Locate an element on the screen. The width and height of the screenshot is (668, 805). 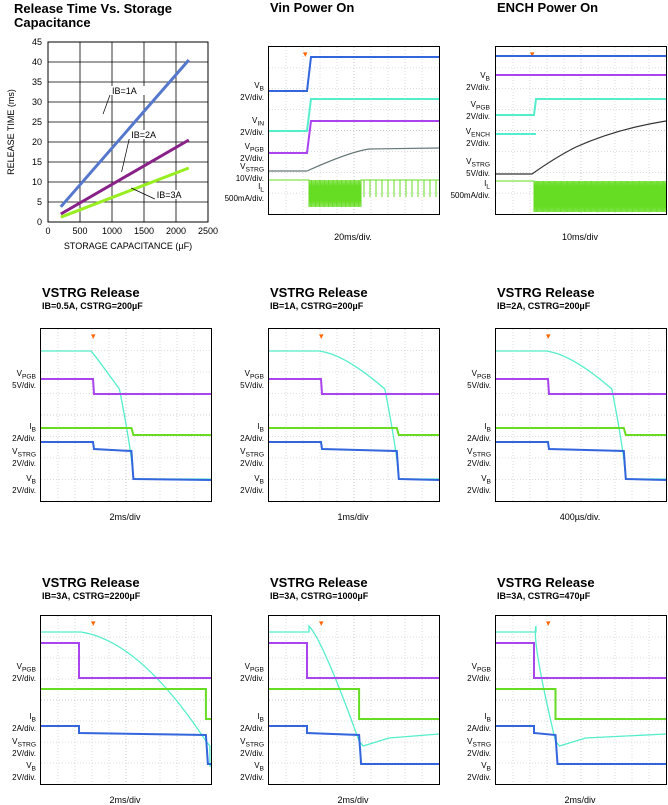
series-label: IB=3A is located at coordinates (169, 195).